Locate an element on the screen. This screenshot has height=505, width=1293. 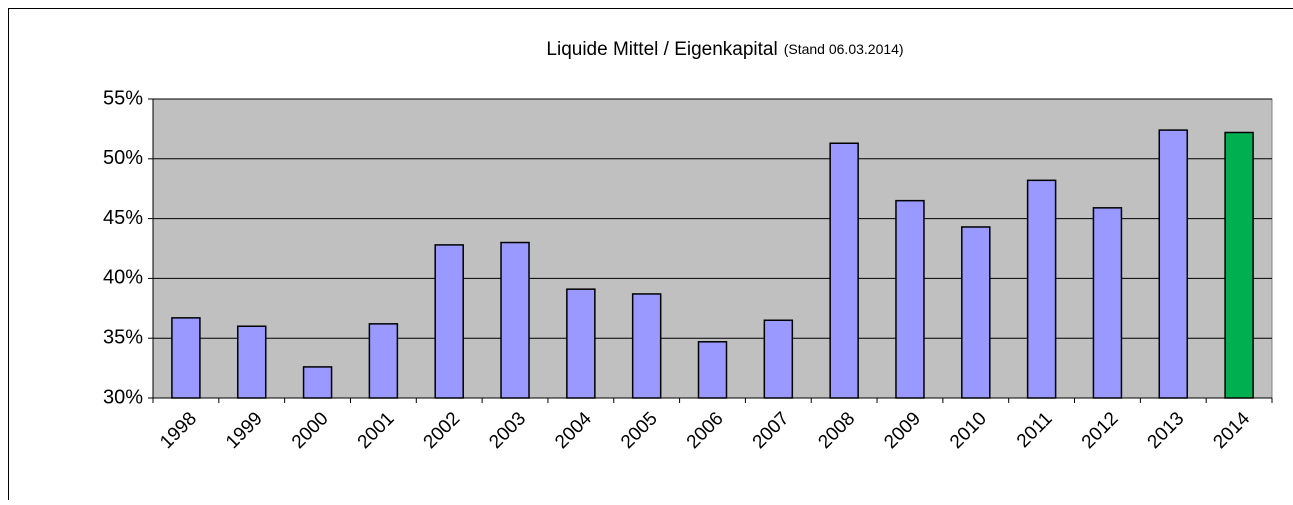
y-tick-label: 35% is located at coordinates (123, 337).